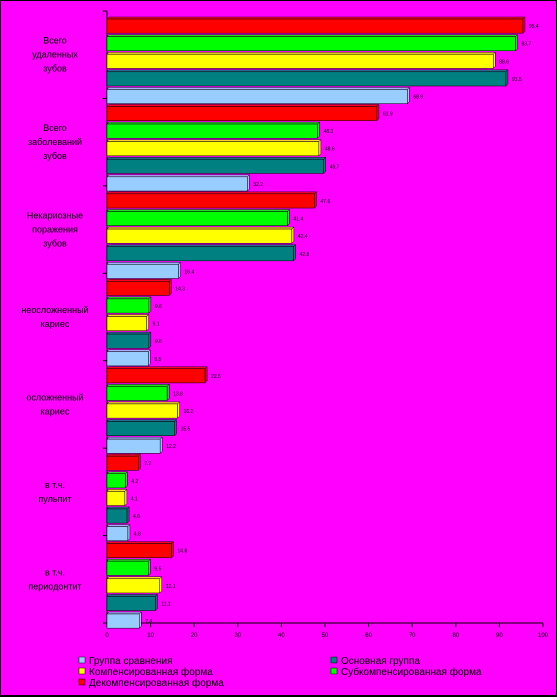 The height and width of the screenshot is (697, 557). Describe the element at coordinates (55, 216) in the screenshot. I see `category-label: Некариозные` at that location.